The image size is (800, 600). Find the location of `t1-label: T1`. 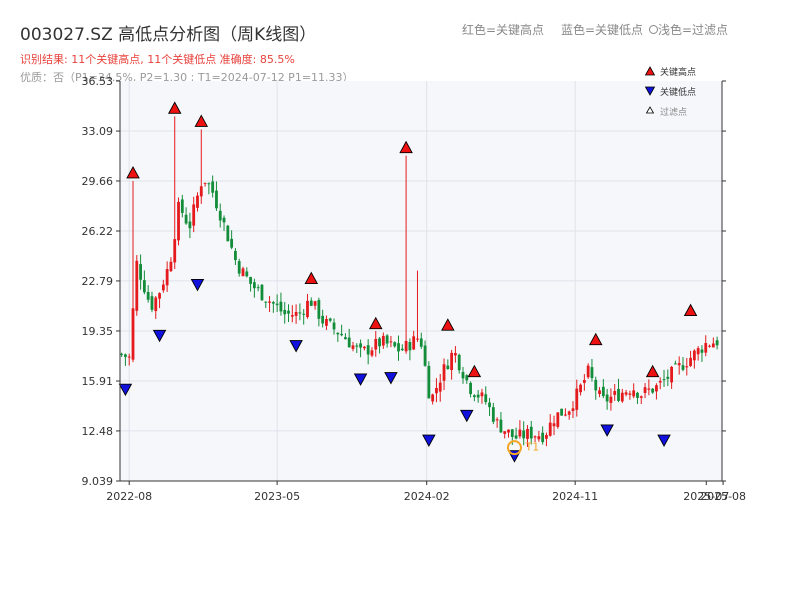

t1-label: T1 is located at coordinates (531, 447).